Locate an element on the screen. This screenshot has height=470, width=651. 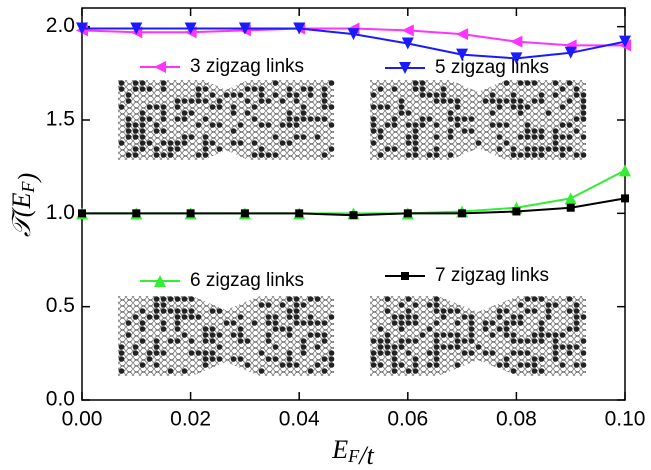
legend-label: 5 zigzag links is located at coordinates (492, 67).